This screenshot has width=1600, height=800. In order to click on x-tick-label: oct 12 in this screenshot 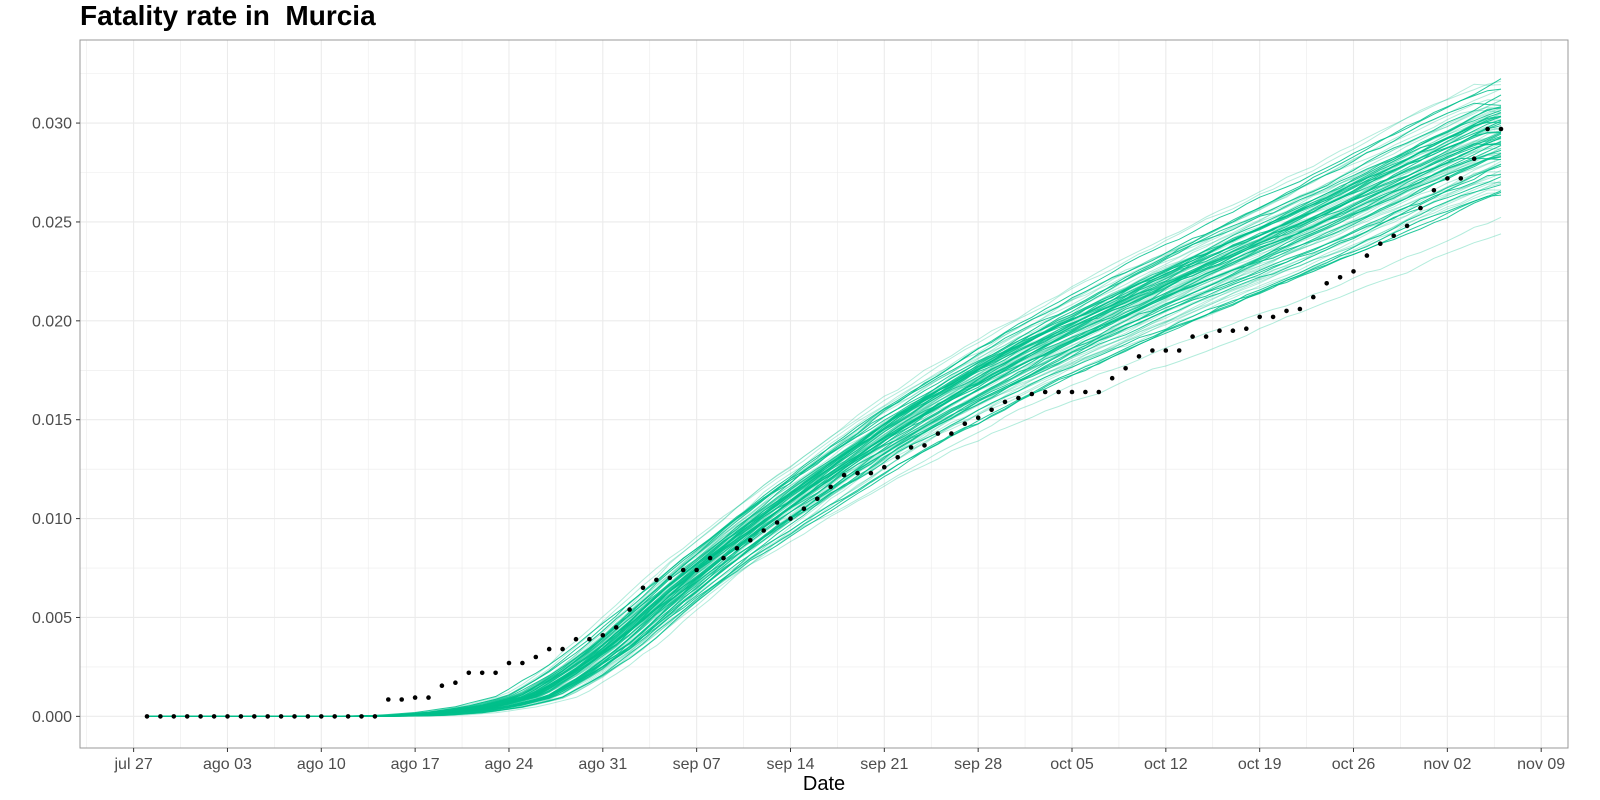, I will do `click(1166, 764)`.